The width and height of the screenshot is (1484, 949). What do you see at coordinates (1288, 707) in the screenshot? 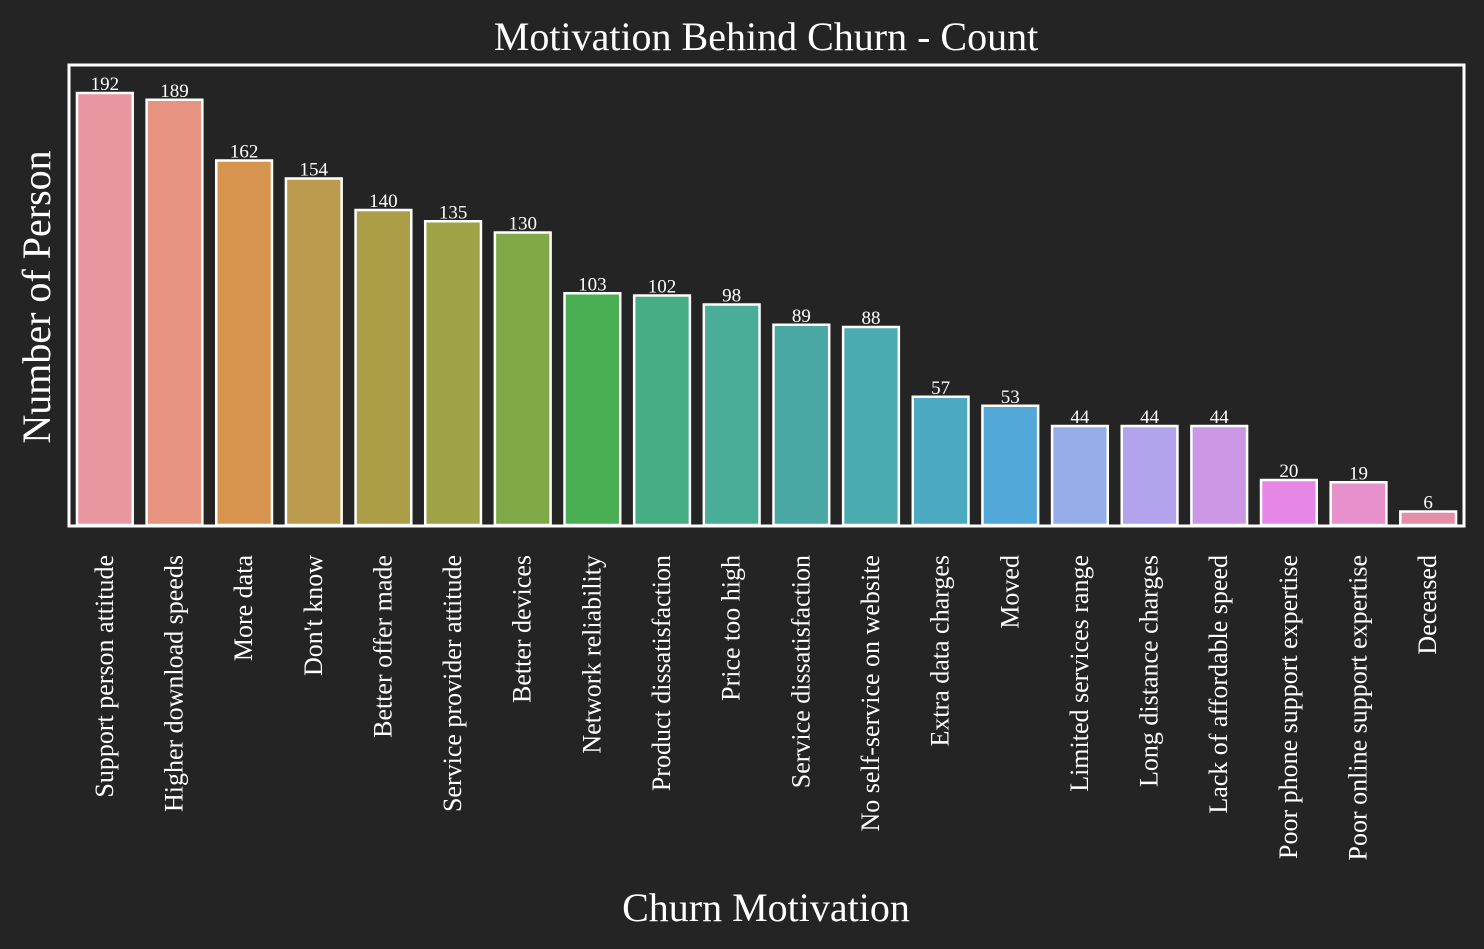
I see `x-tick-label: Poor phone support expertise` at bounding box center [1288, 707].